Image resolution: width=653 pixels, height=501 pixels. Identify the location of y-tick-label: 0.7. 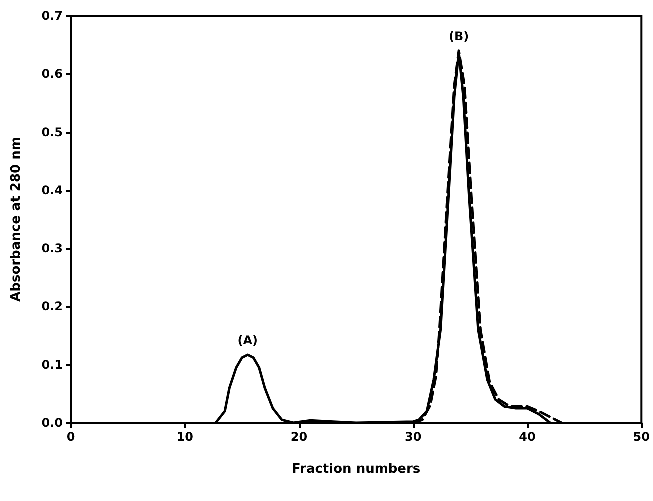
(52, 16).